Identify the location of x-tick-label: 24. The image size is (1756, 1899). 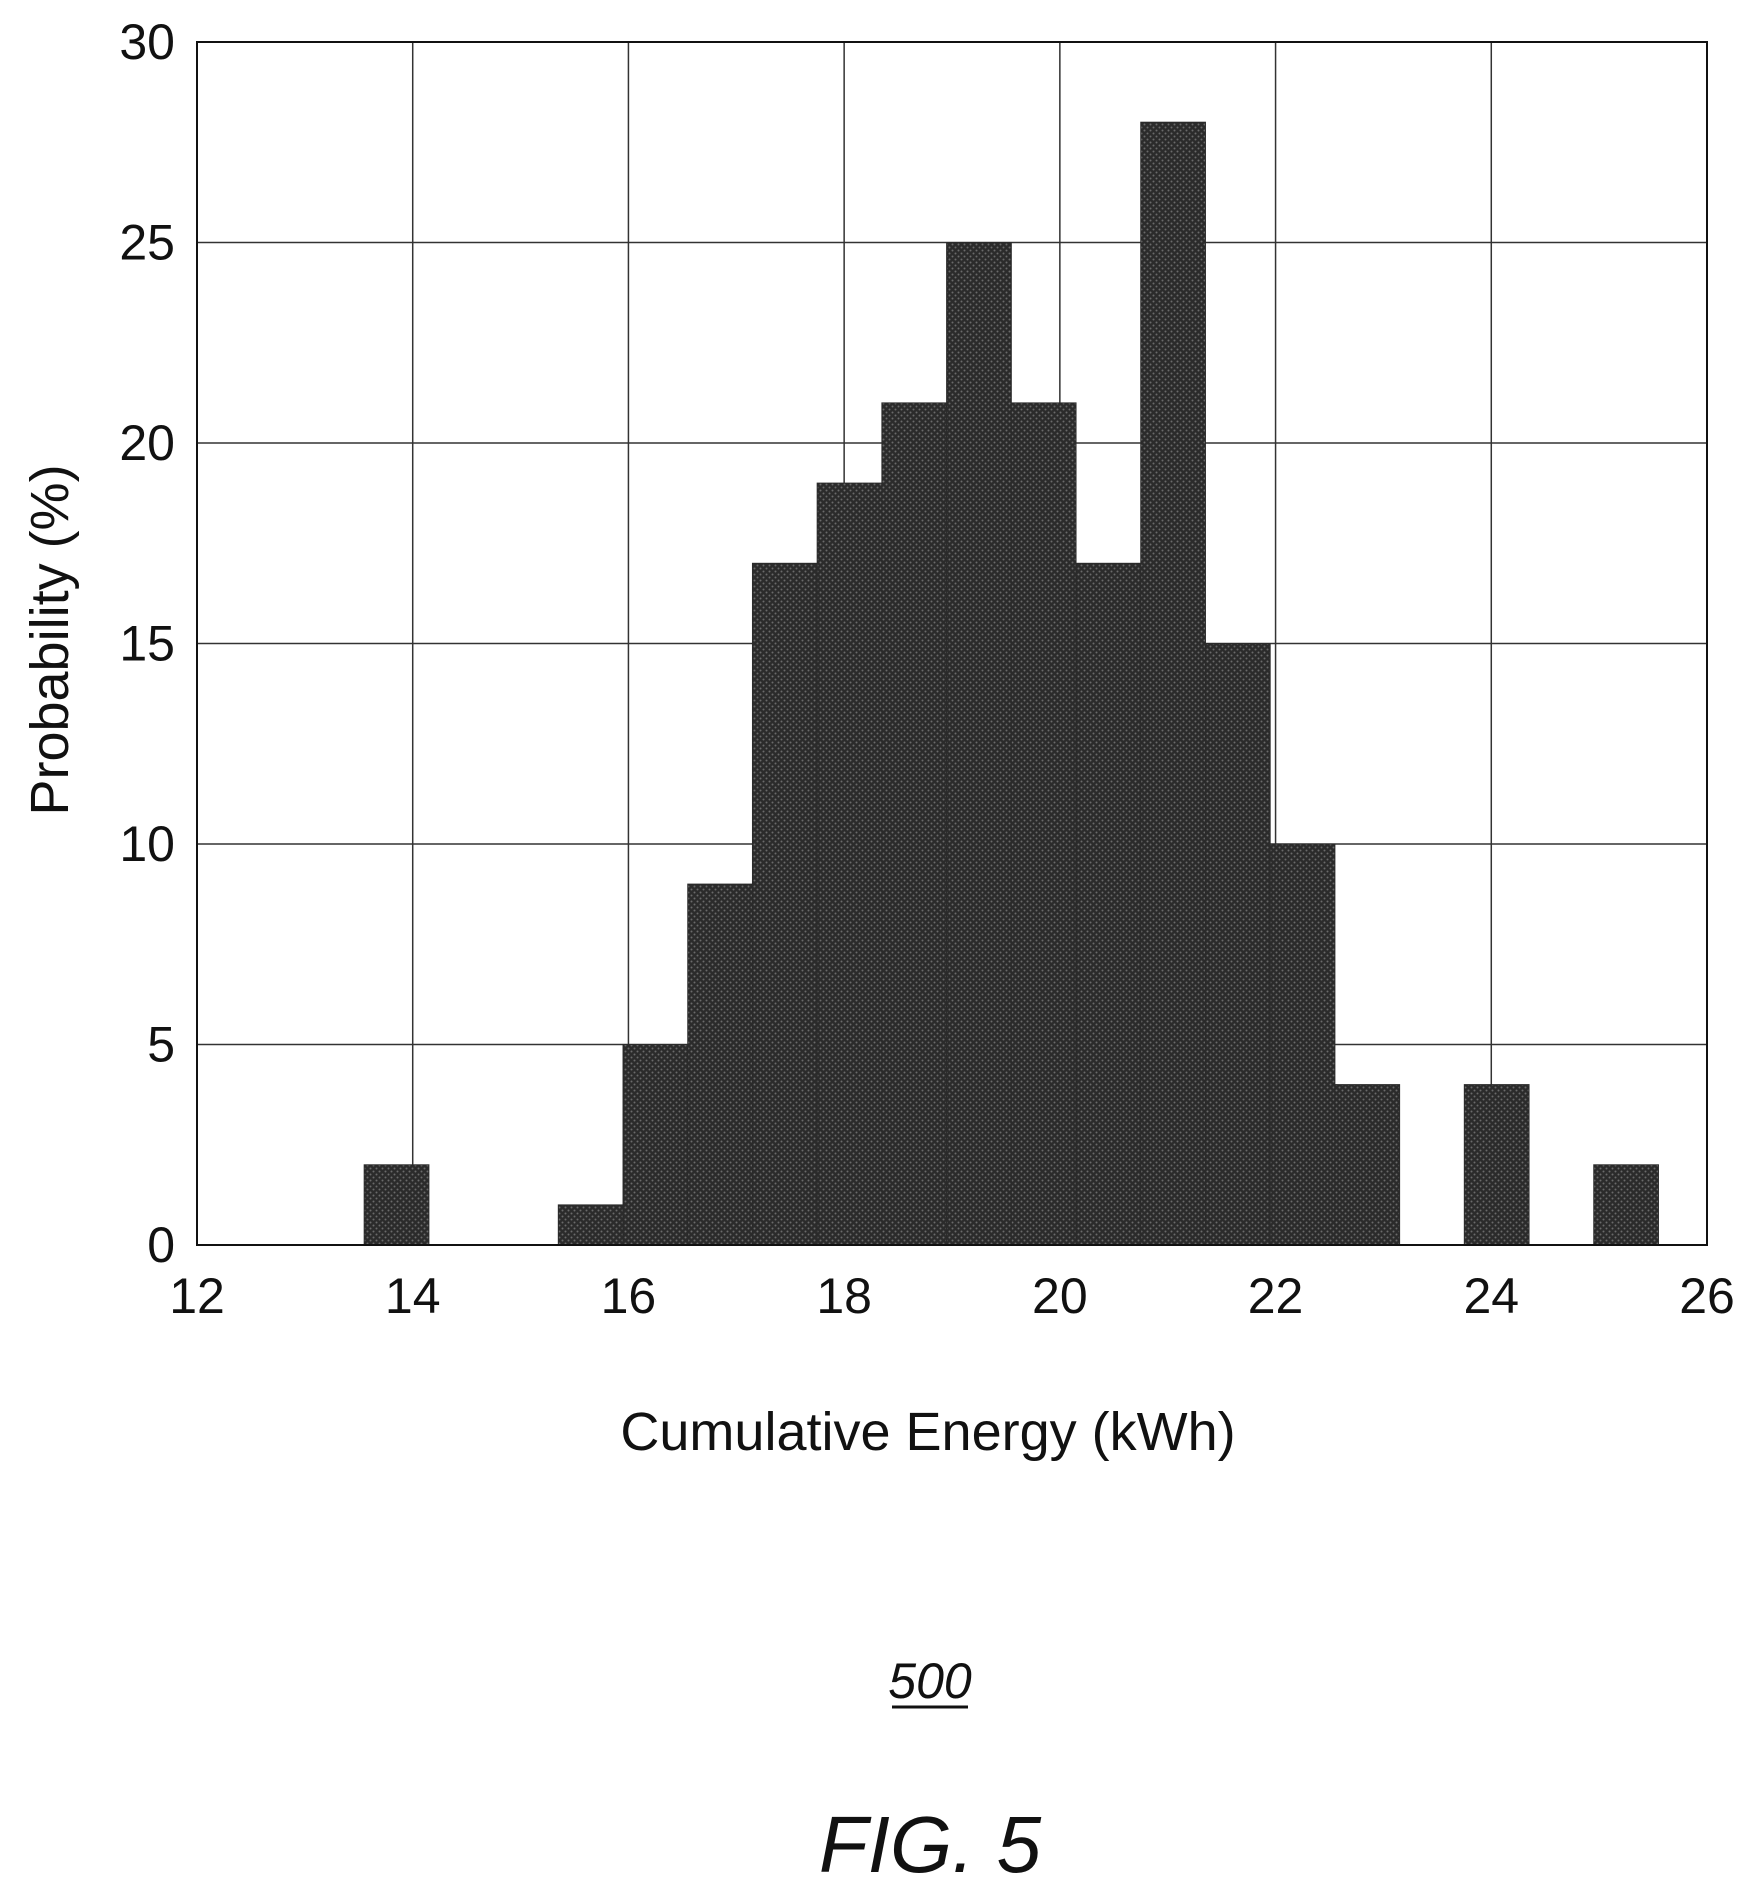
(1491, 1296).